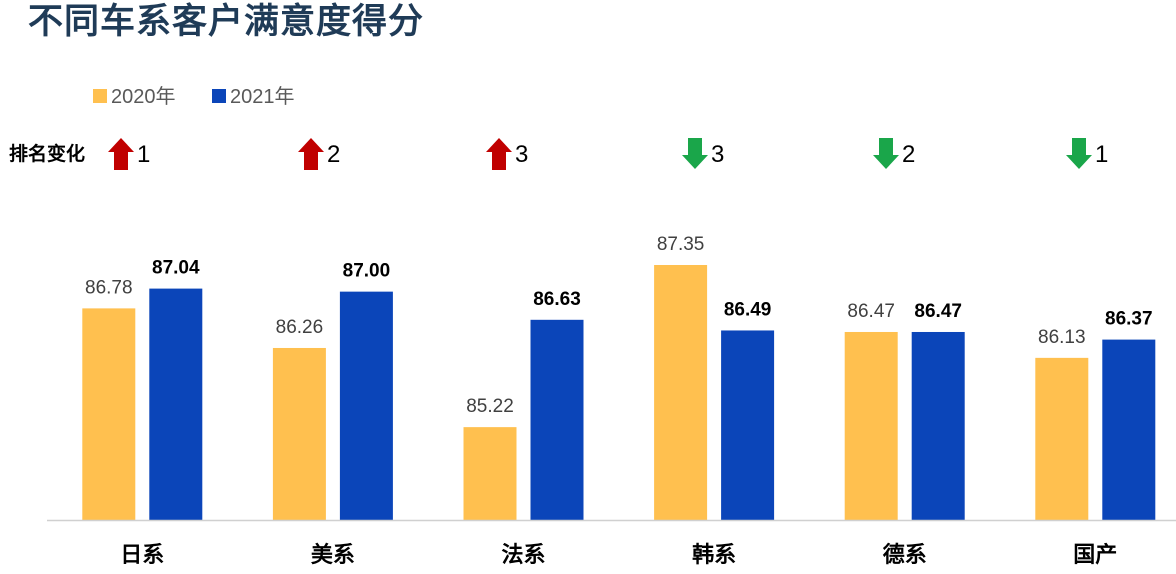 The width and height of the screenshot is (1176, 574). Describe the element at coordinates (523, 555) in the screenshot. I see `category-label-3: 法系` at that location.